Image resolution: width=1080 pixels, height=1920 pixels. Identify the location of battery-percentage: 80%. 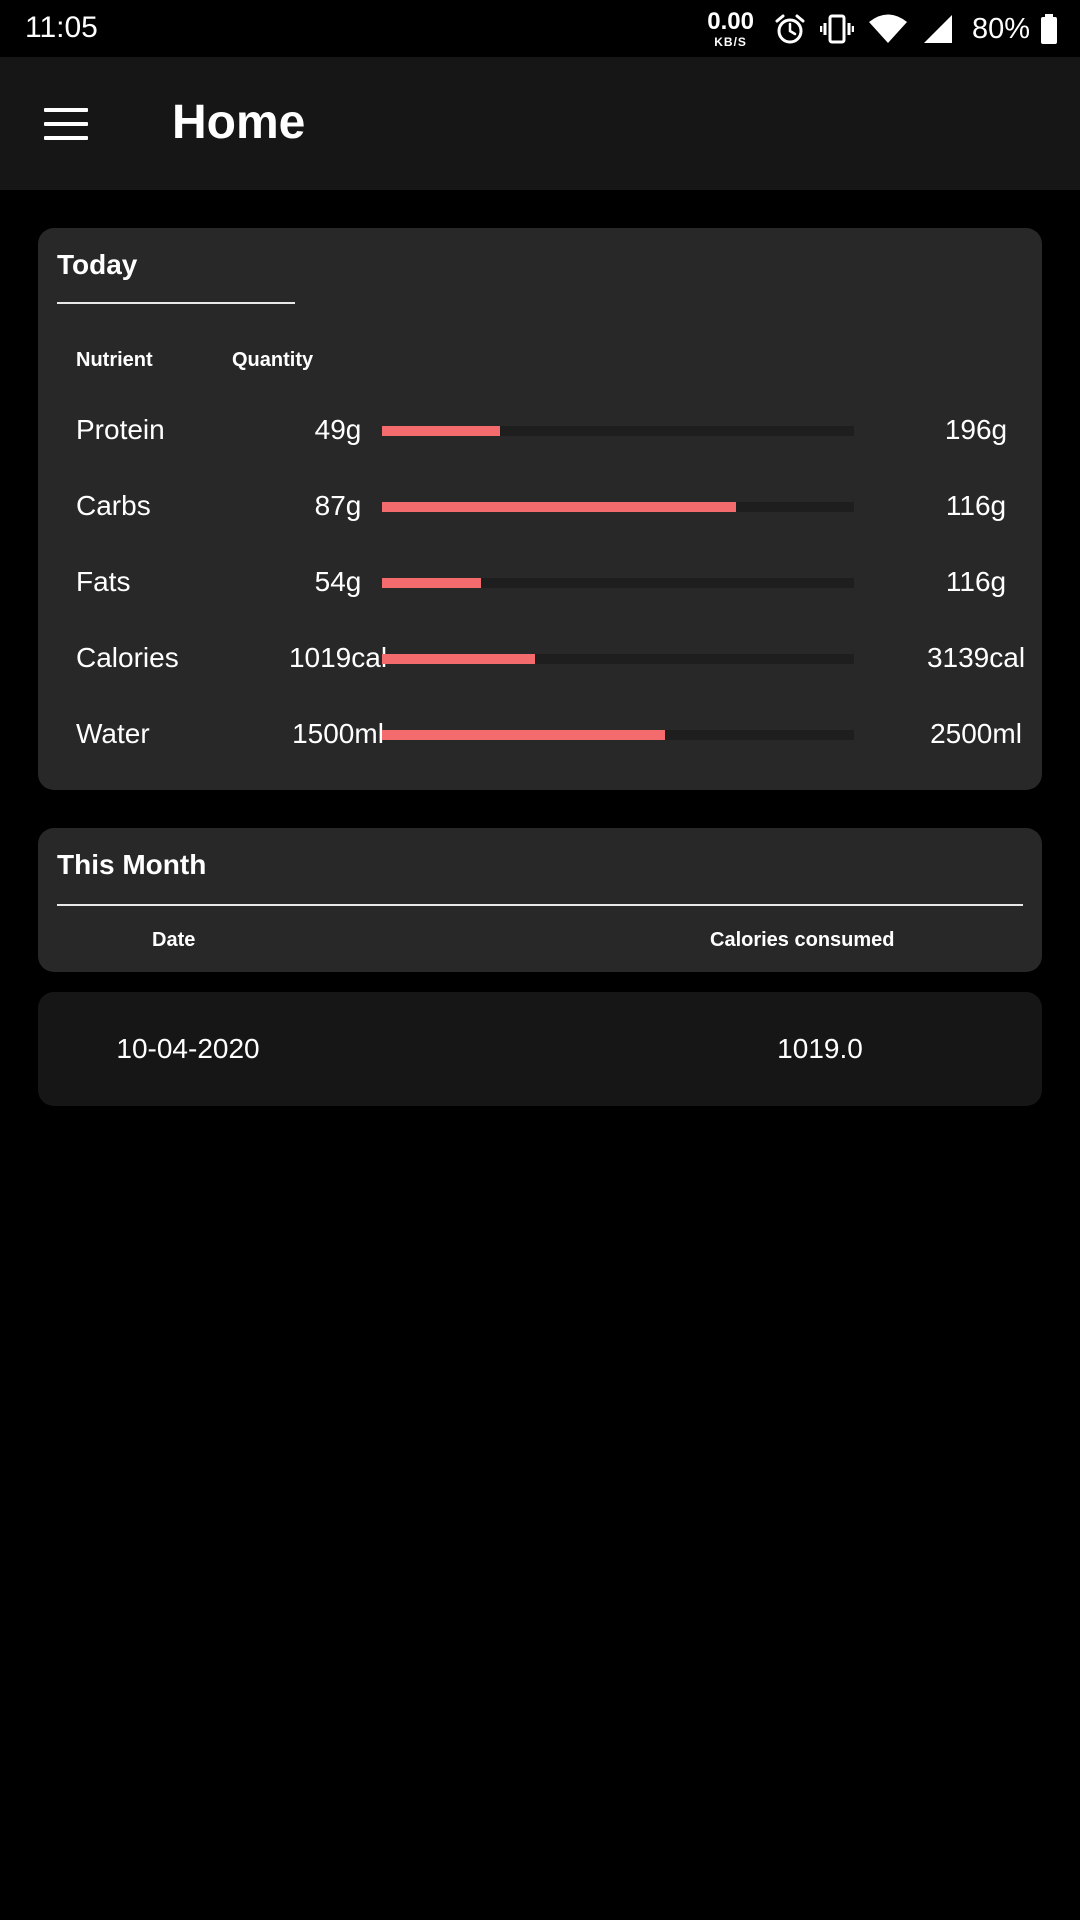
(1000, 28).